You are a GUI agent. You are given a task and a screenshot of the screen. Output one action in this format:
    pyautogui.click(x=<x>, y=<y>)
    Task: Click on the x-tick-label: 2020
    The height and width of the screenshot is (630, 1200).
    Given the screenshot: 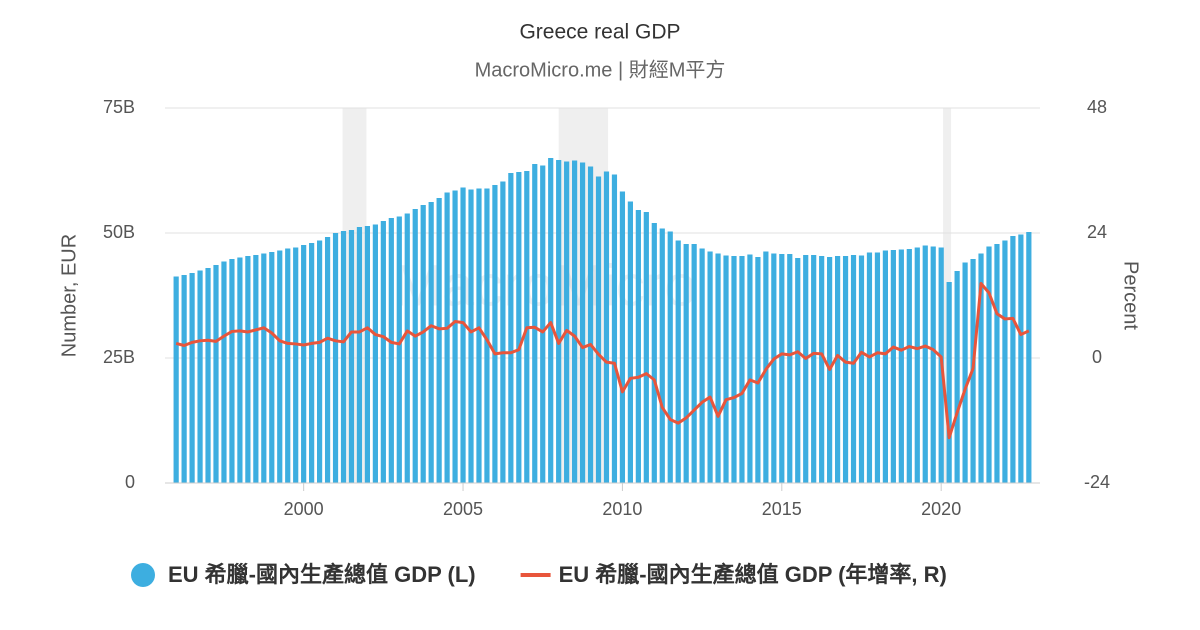 What is the action you would take?
    pyautogui.click(x=941, y=509)
    